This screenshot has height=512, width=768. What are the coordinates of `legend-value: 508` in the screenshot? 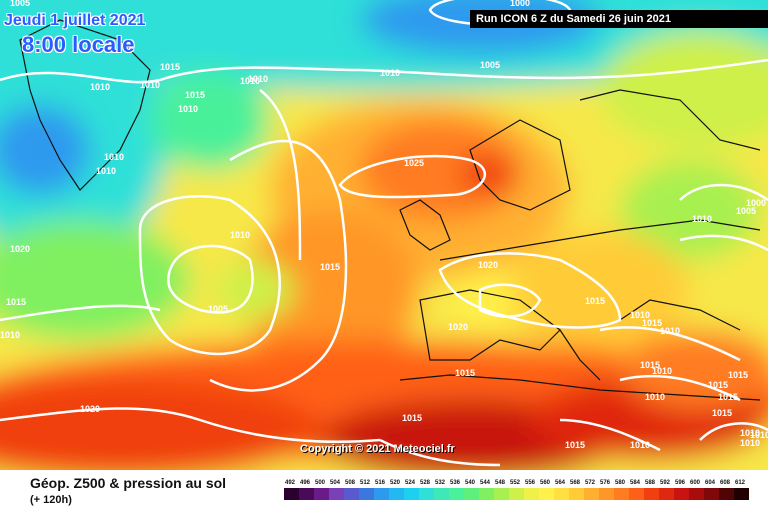 It's located at (350, 483).